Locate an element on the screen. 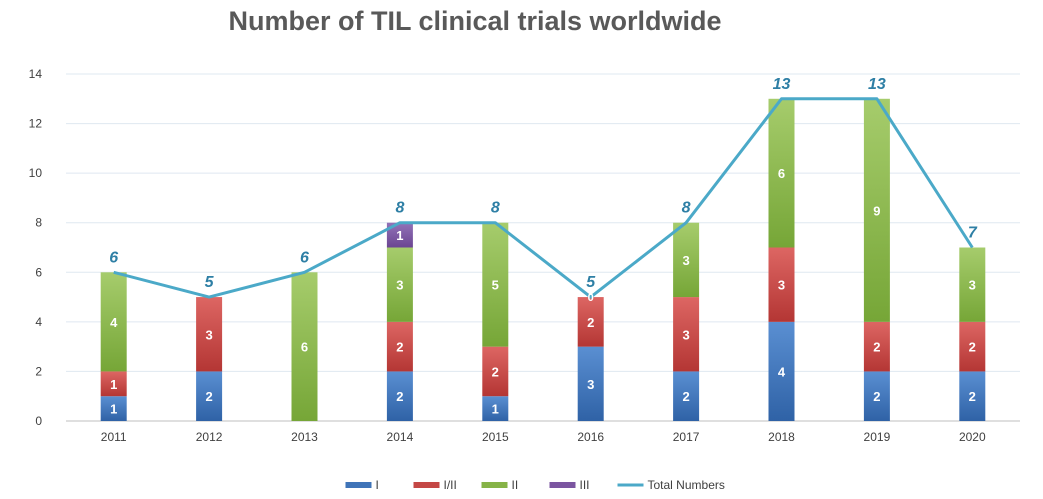  segment-value-label: 5 is located at coordinates (495, 285).